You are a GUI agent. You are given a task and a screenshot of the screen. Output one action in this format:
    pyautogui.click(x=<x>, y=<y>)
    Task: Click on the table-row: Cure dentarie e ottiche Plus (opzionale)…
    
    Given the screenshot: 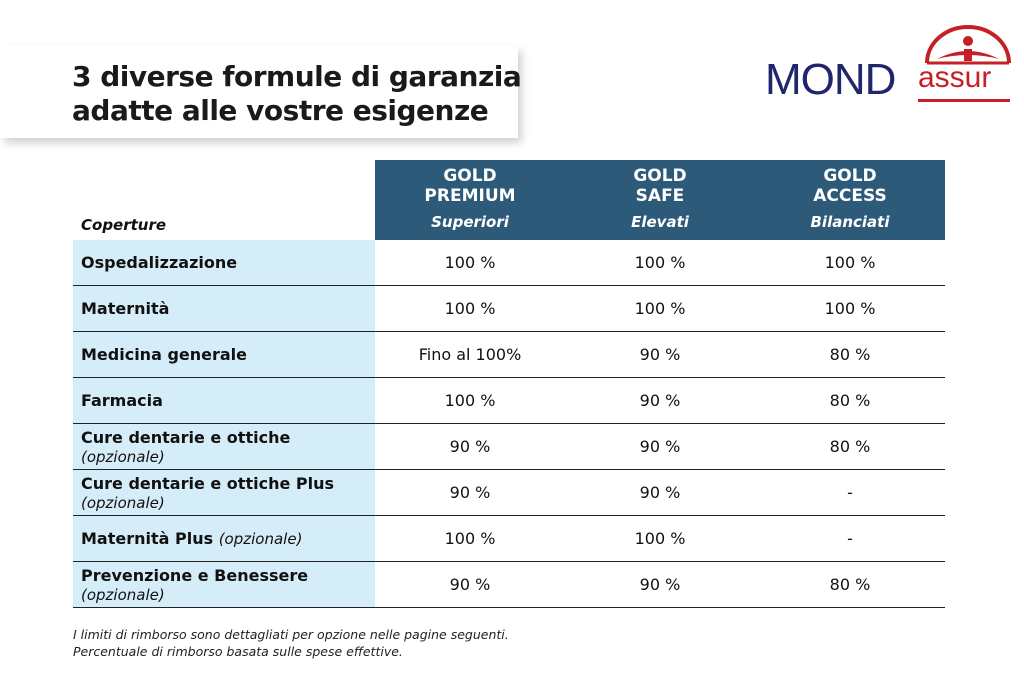 What is the action you would take?
    pyautogui.click(x=509, y=492)
    